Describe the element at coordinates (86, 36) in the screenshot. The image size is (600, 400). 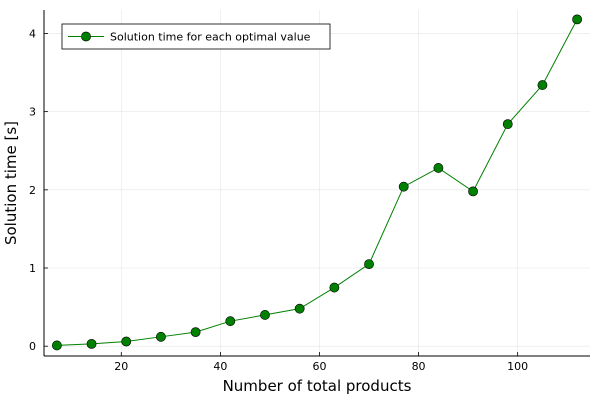
I see `legend-marker-sample` at that location.